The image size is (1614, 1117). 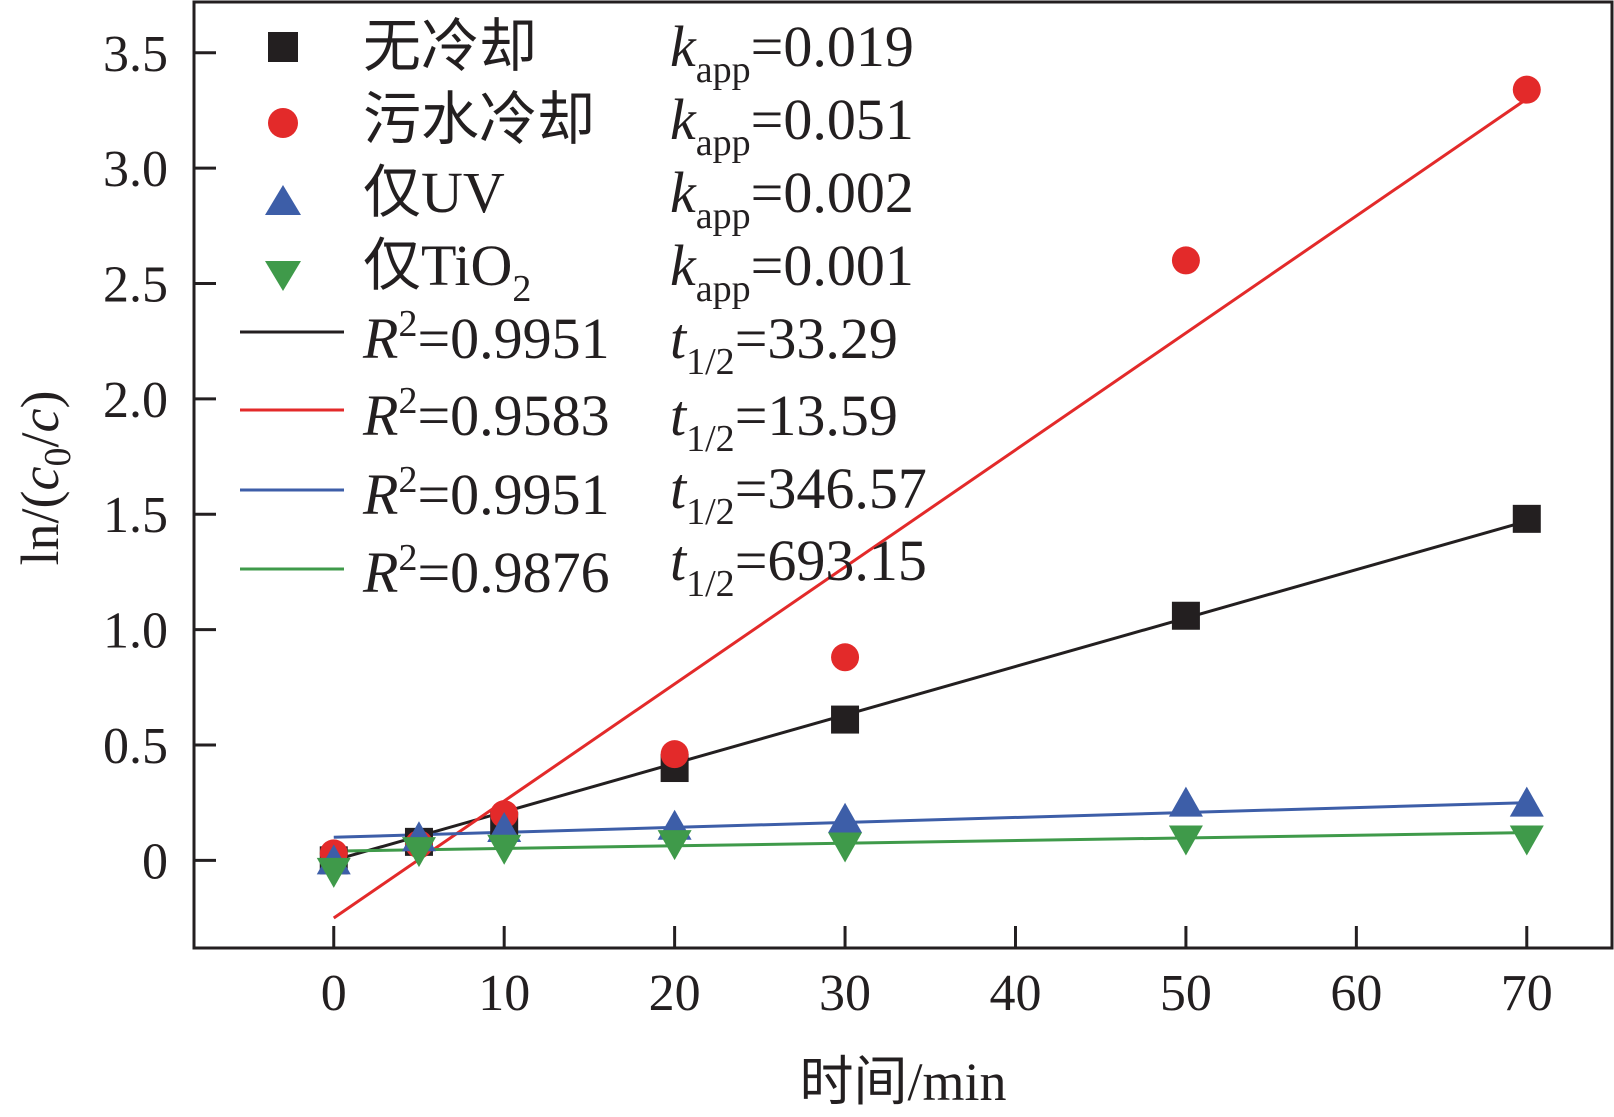 I want to click on legend-label-series-3: 仅UV, so click(x=434, y=192).